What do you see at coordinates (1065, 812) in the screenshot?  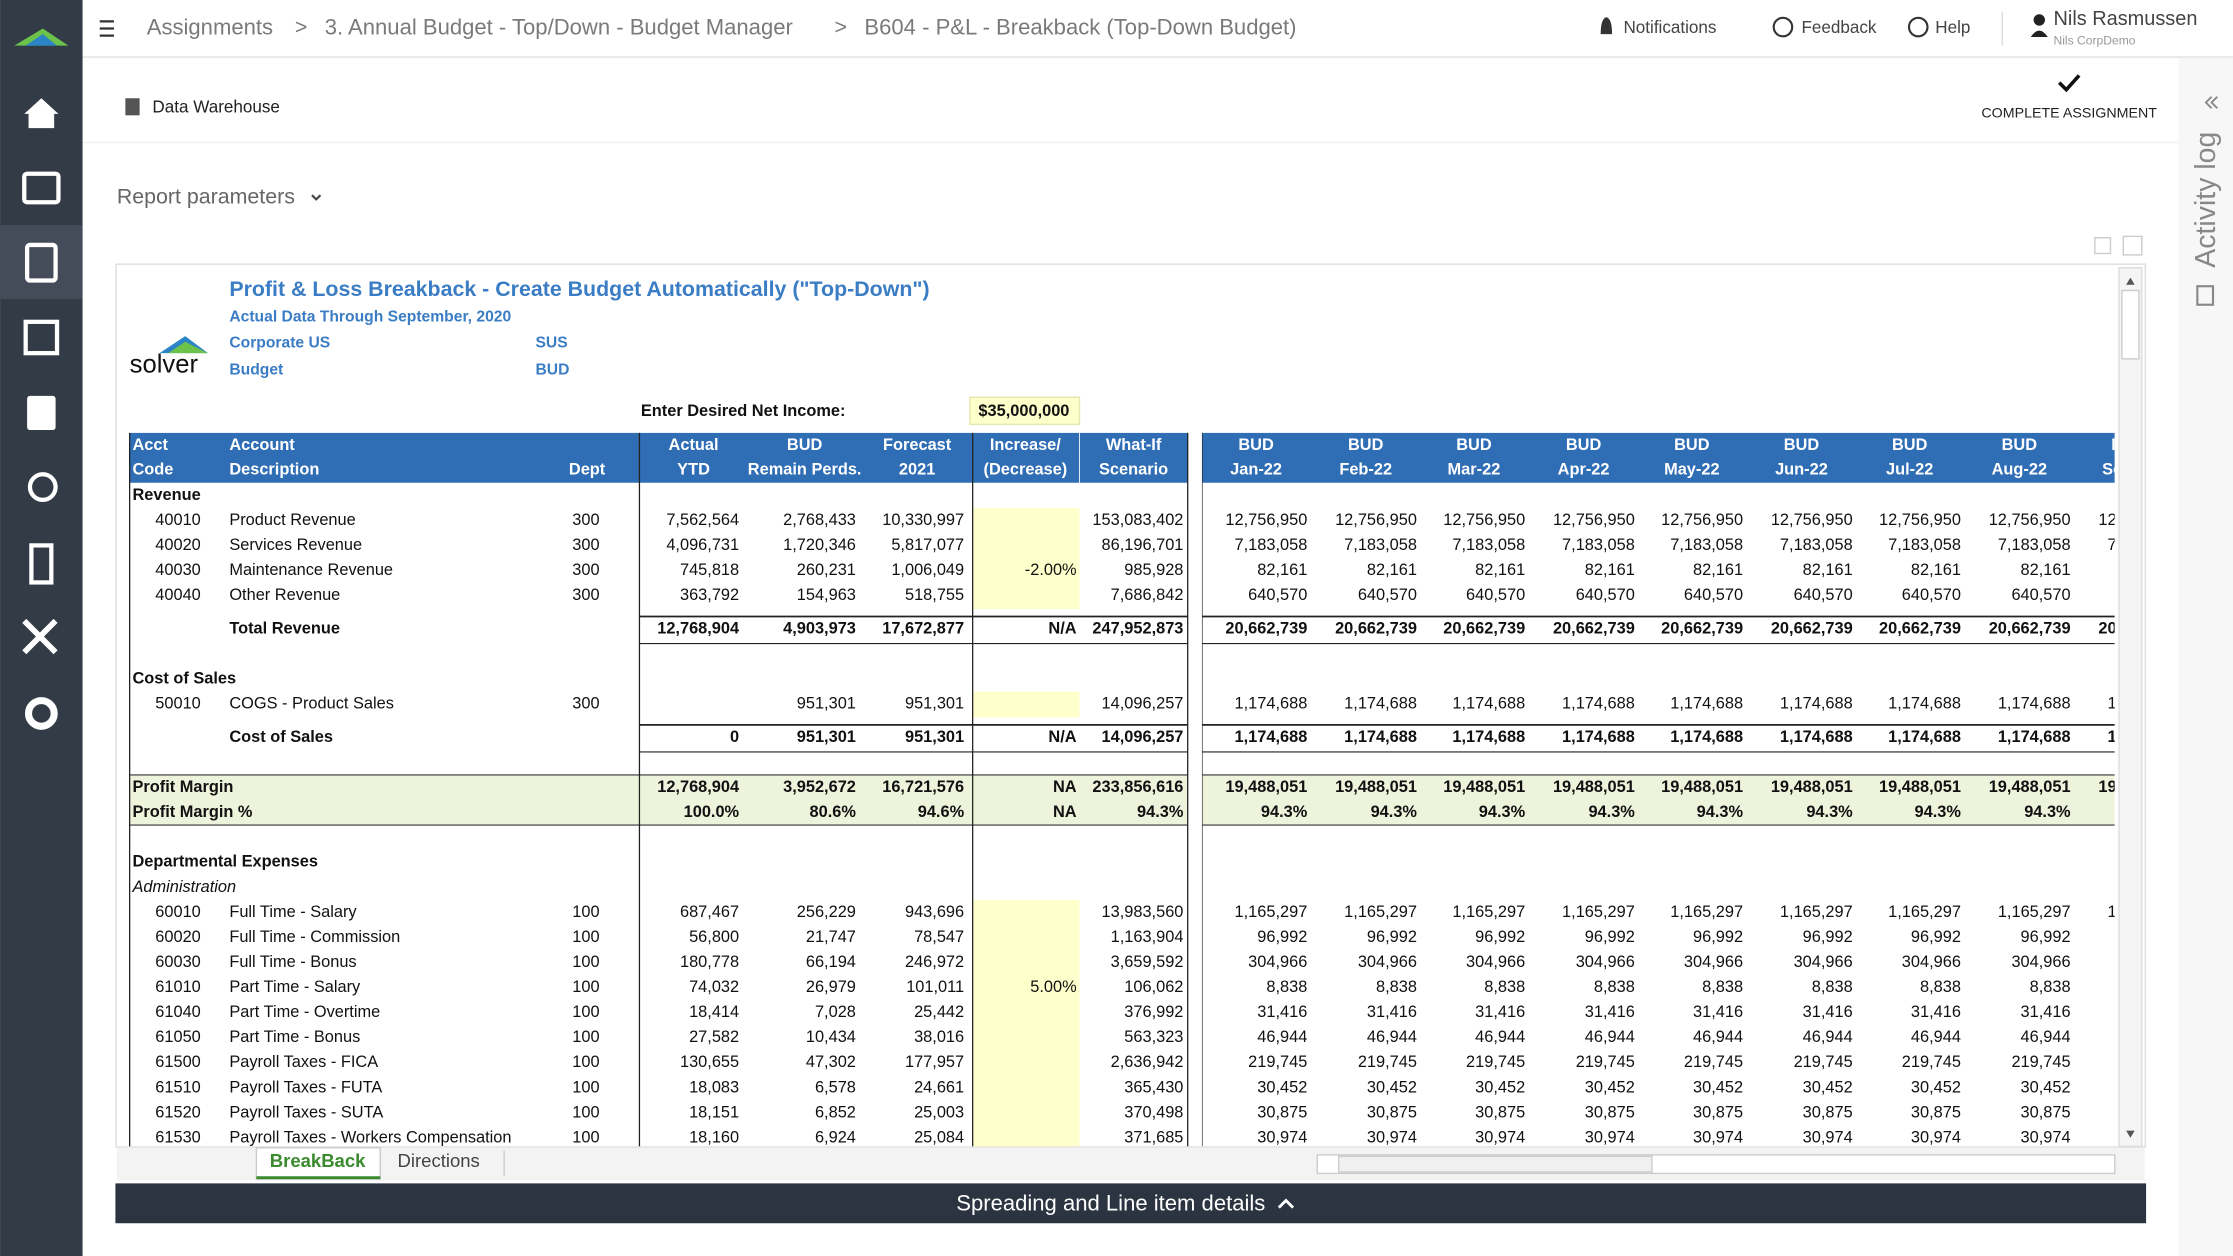 I see `cell-change: NA` at bounding box center [1065, 812].